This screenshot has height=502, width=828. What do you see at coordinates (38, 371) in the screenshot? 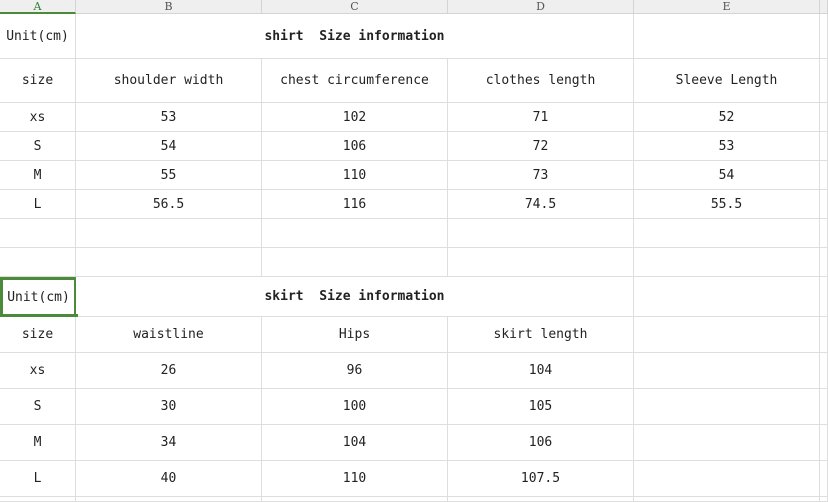
I see `skirt-data-cell: xs` at bounding box center [38, 371].